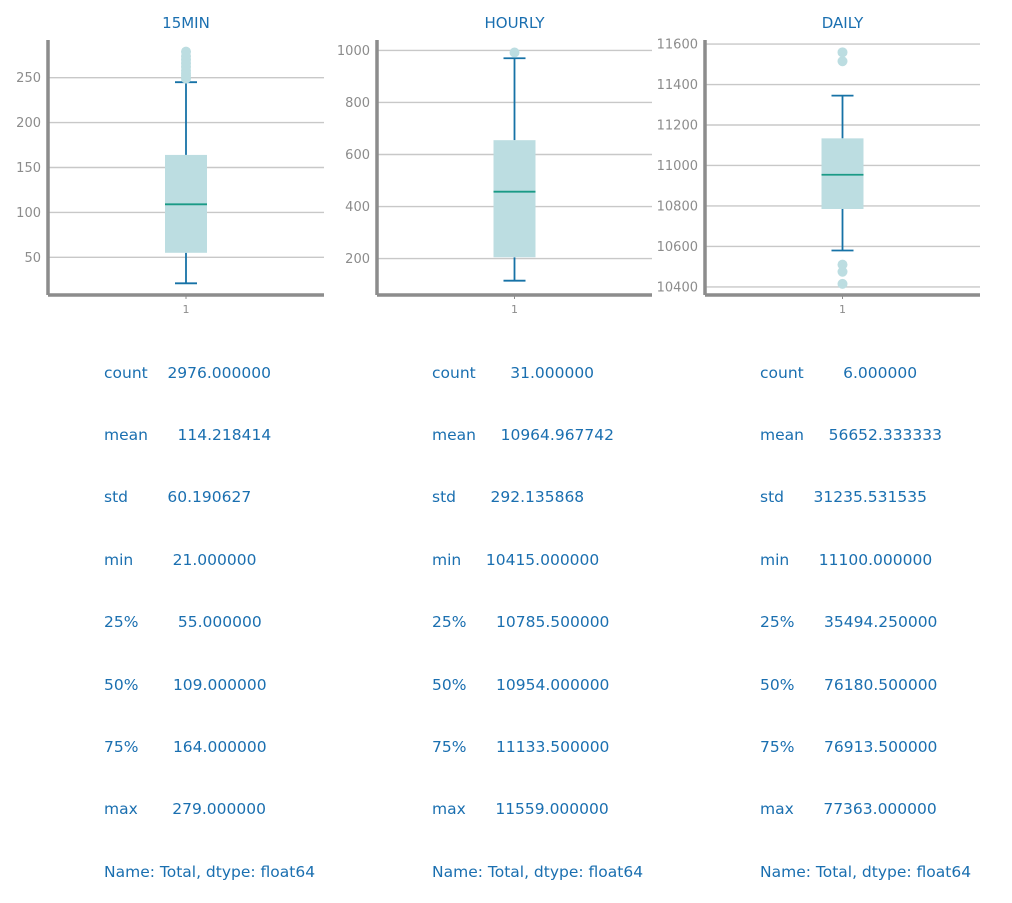  I want to click on y-tick-label: 11200, so click(677, 126).